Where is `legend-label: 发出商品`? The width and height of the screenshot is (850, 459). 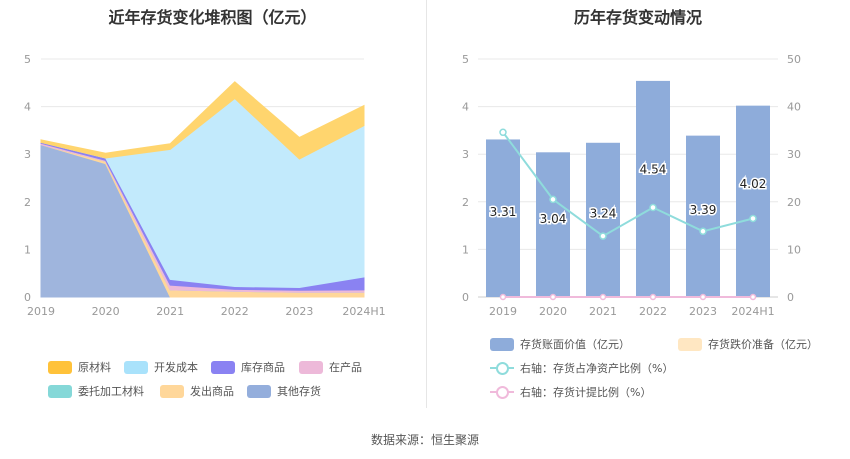
legend-label: 发出商品 is located at coordinates (212, 391).